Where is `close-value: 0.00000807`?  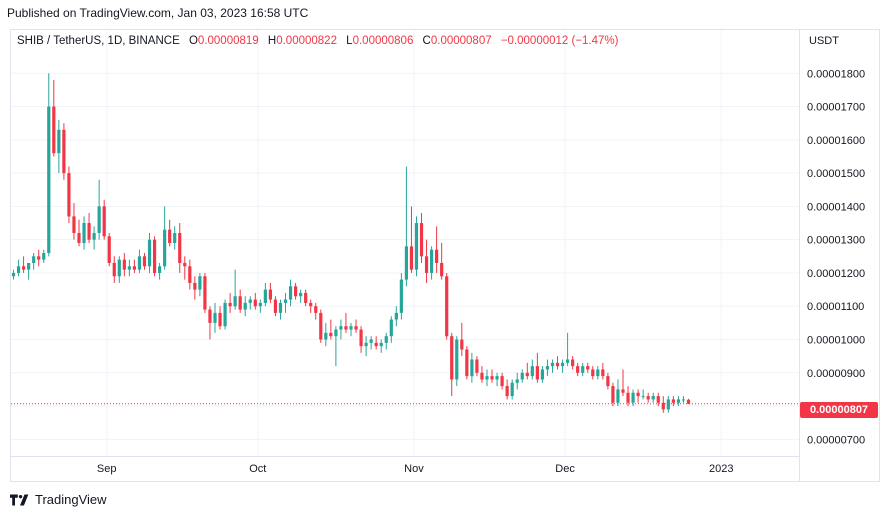 close-value: 0.00000807 is located at coordinates (461, 41).